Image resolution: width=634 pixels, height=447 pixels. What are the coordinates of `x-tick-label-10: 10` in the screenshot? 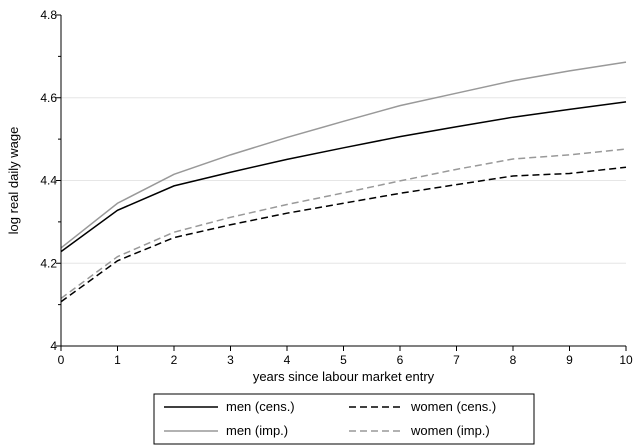 It's located at (626, 360).